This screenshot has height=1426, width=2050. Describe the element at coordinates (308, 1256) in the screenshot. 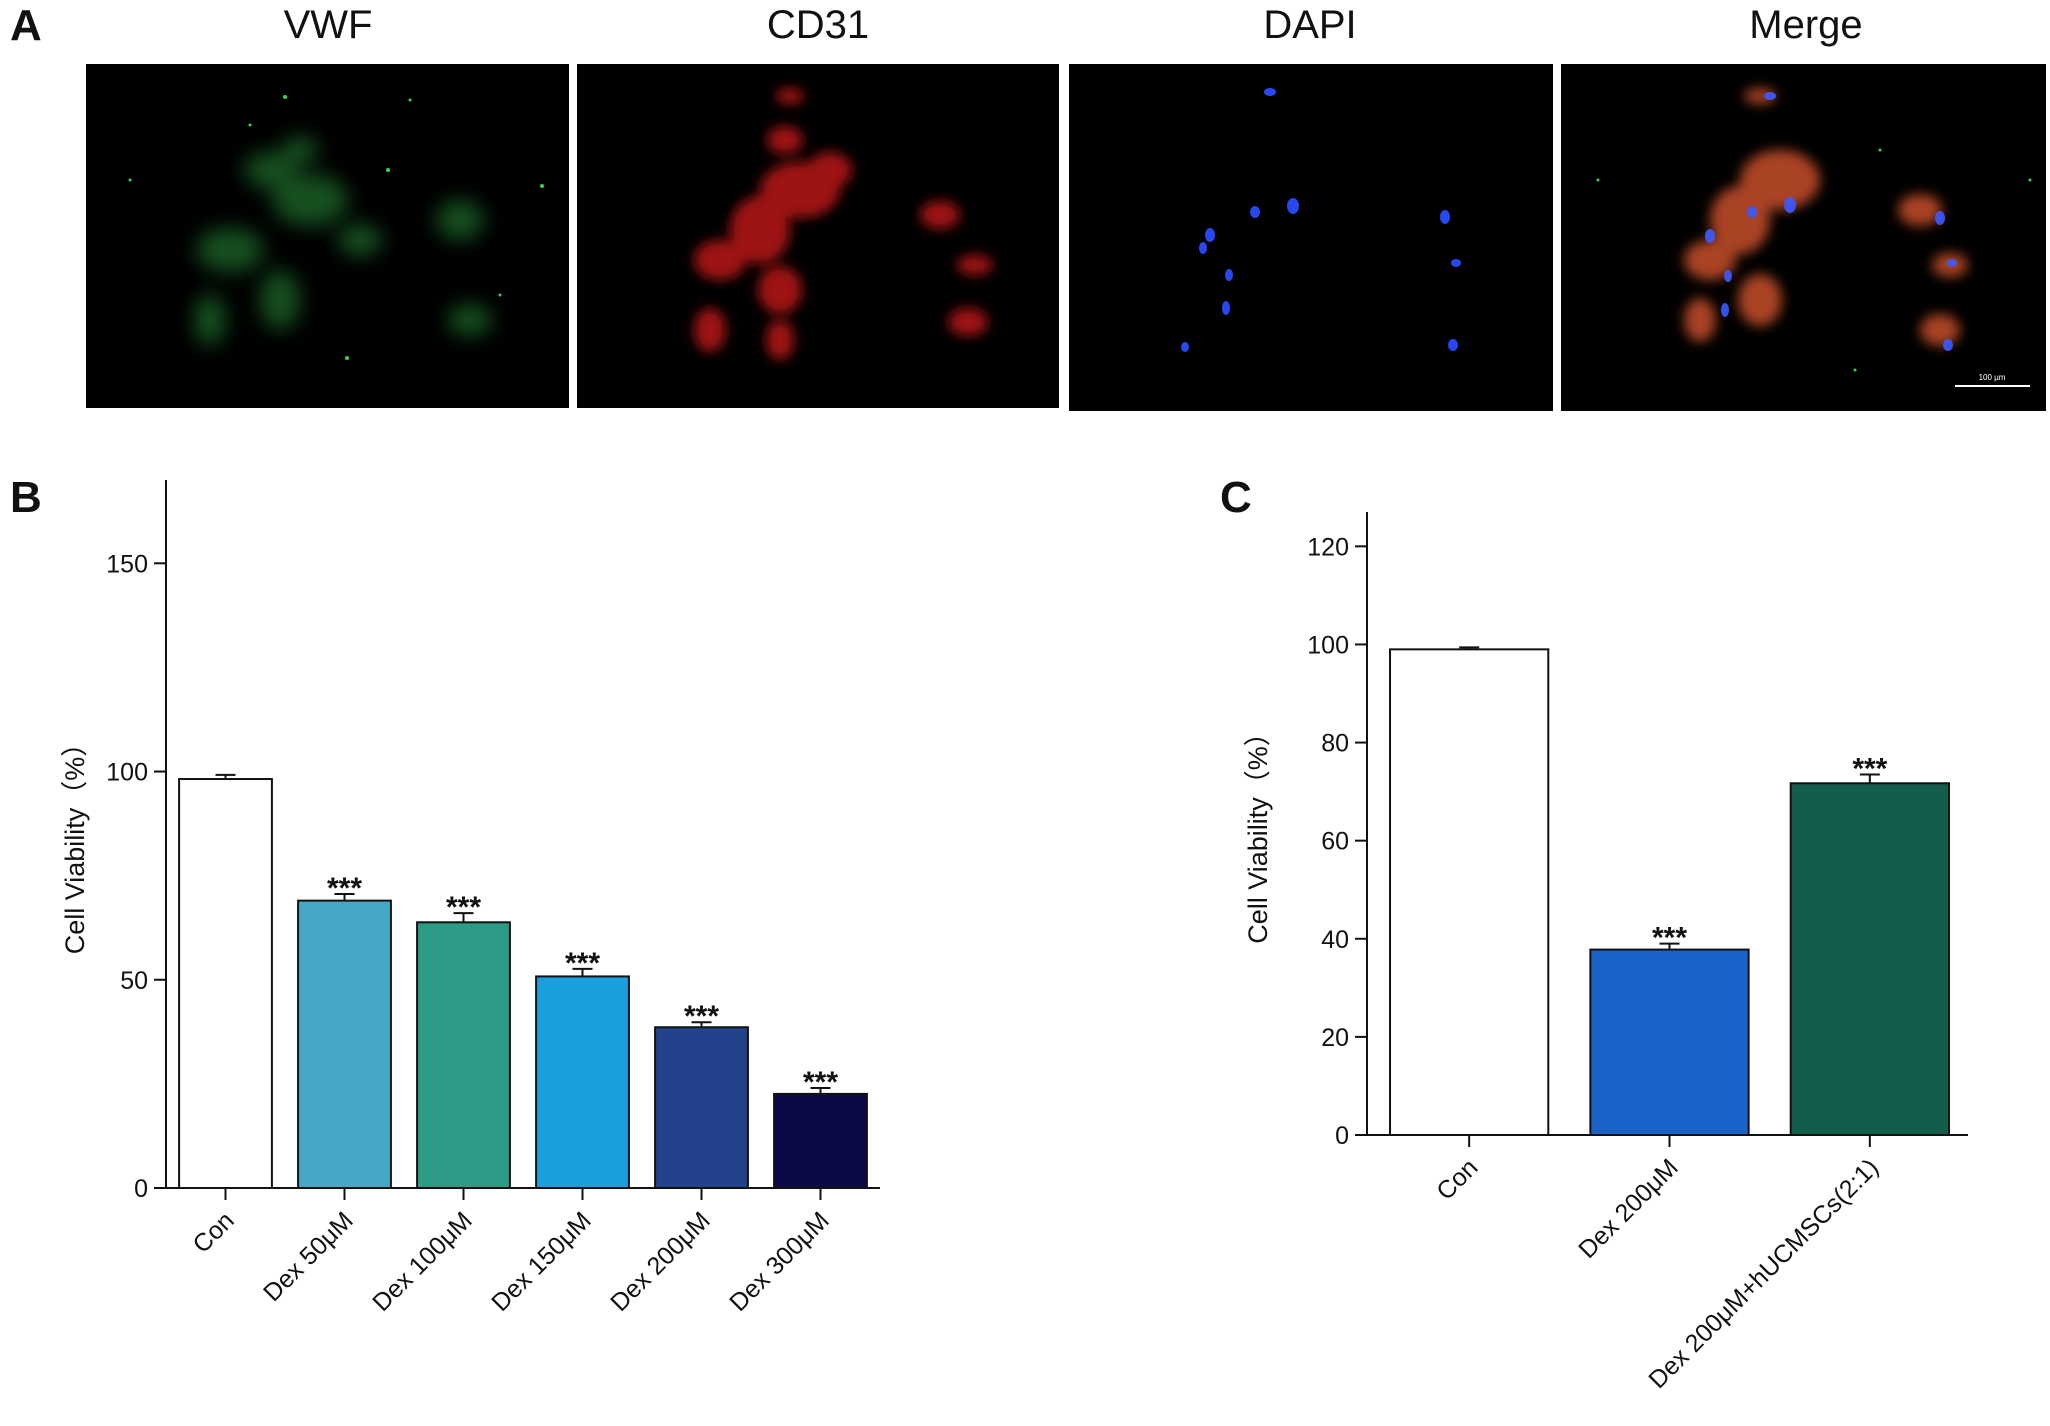

I see `x-tick-label: Dex 50μM` at that location.